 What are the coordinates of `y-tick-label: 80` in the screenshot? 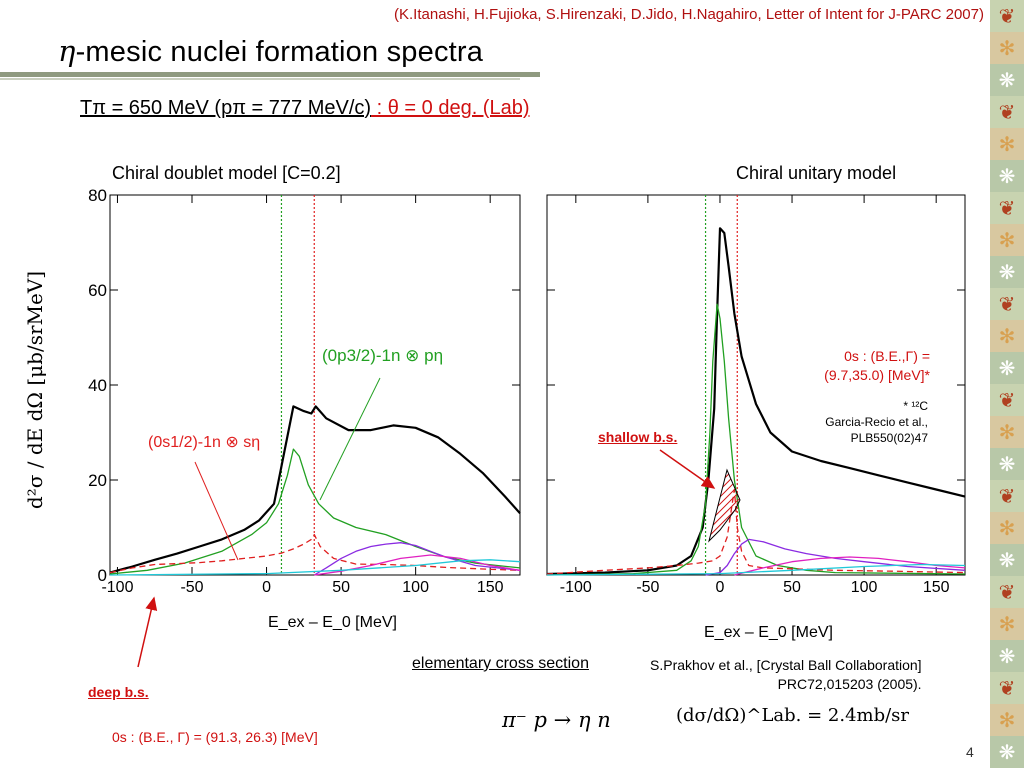 It's located at (97, 195).